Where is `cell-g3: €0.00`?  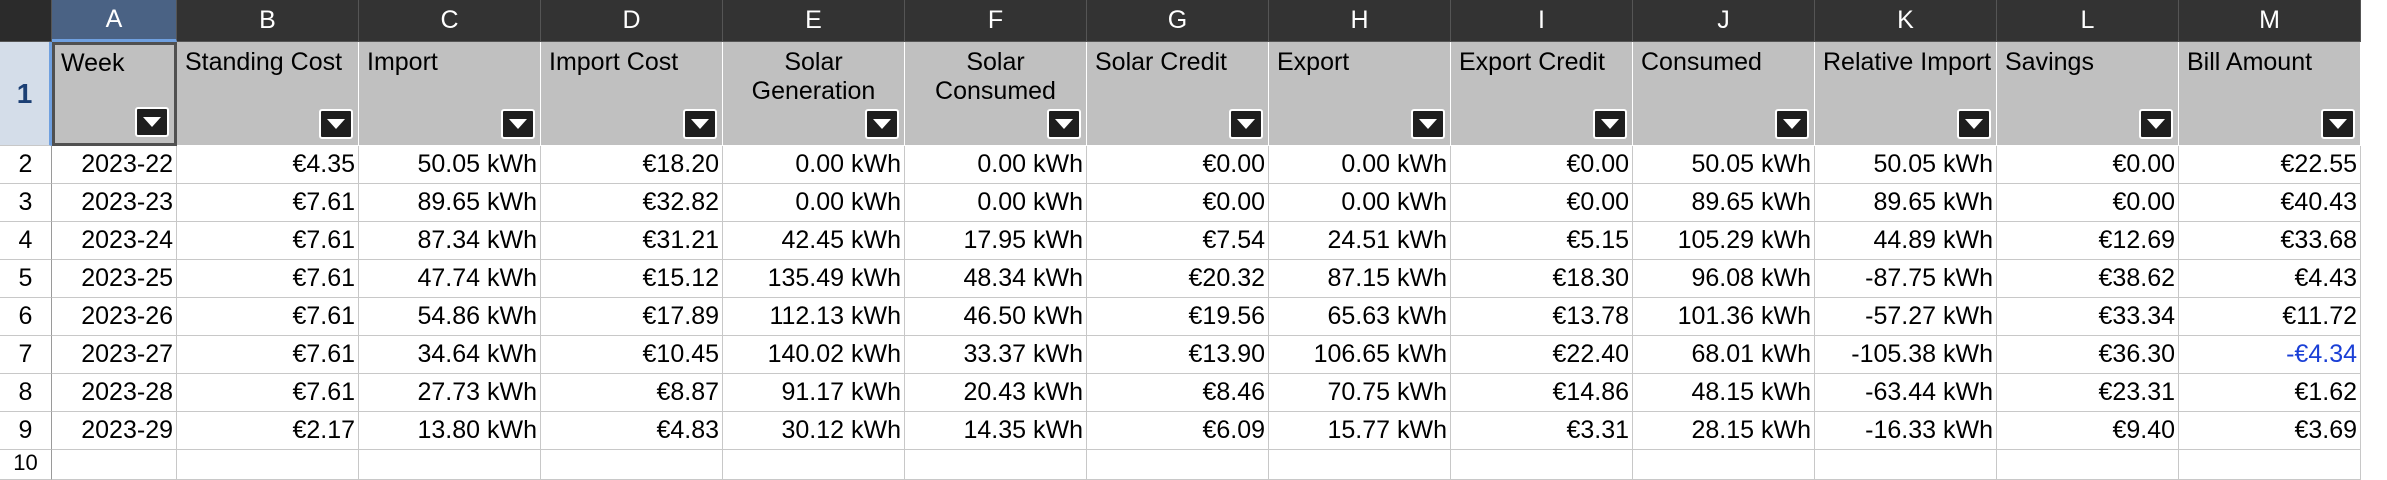 cell-g3: €0.00 is located at coordinates (1178, 203).